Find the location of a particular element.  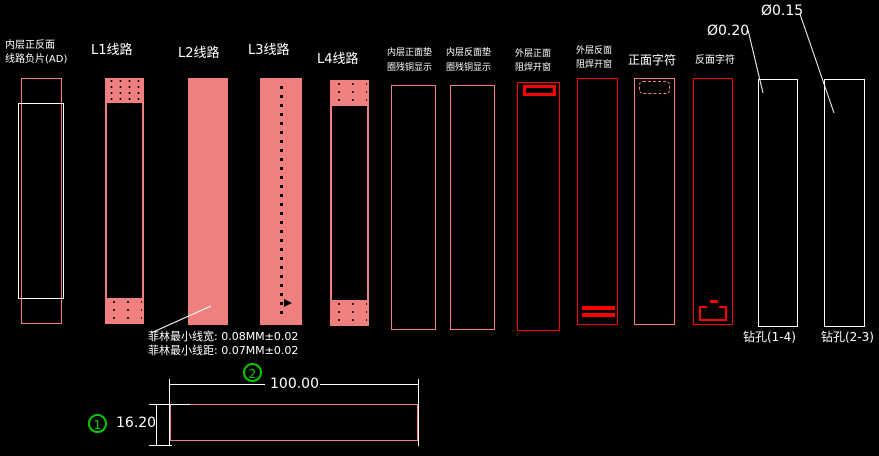

inner-negative-film-outline is located at coordinates (41, 201).